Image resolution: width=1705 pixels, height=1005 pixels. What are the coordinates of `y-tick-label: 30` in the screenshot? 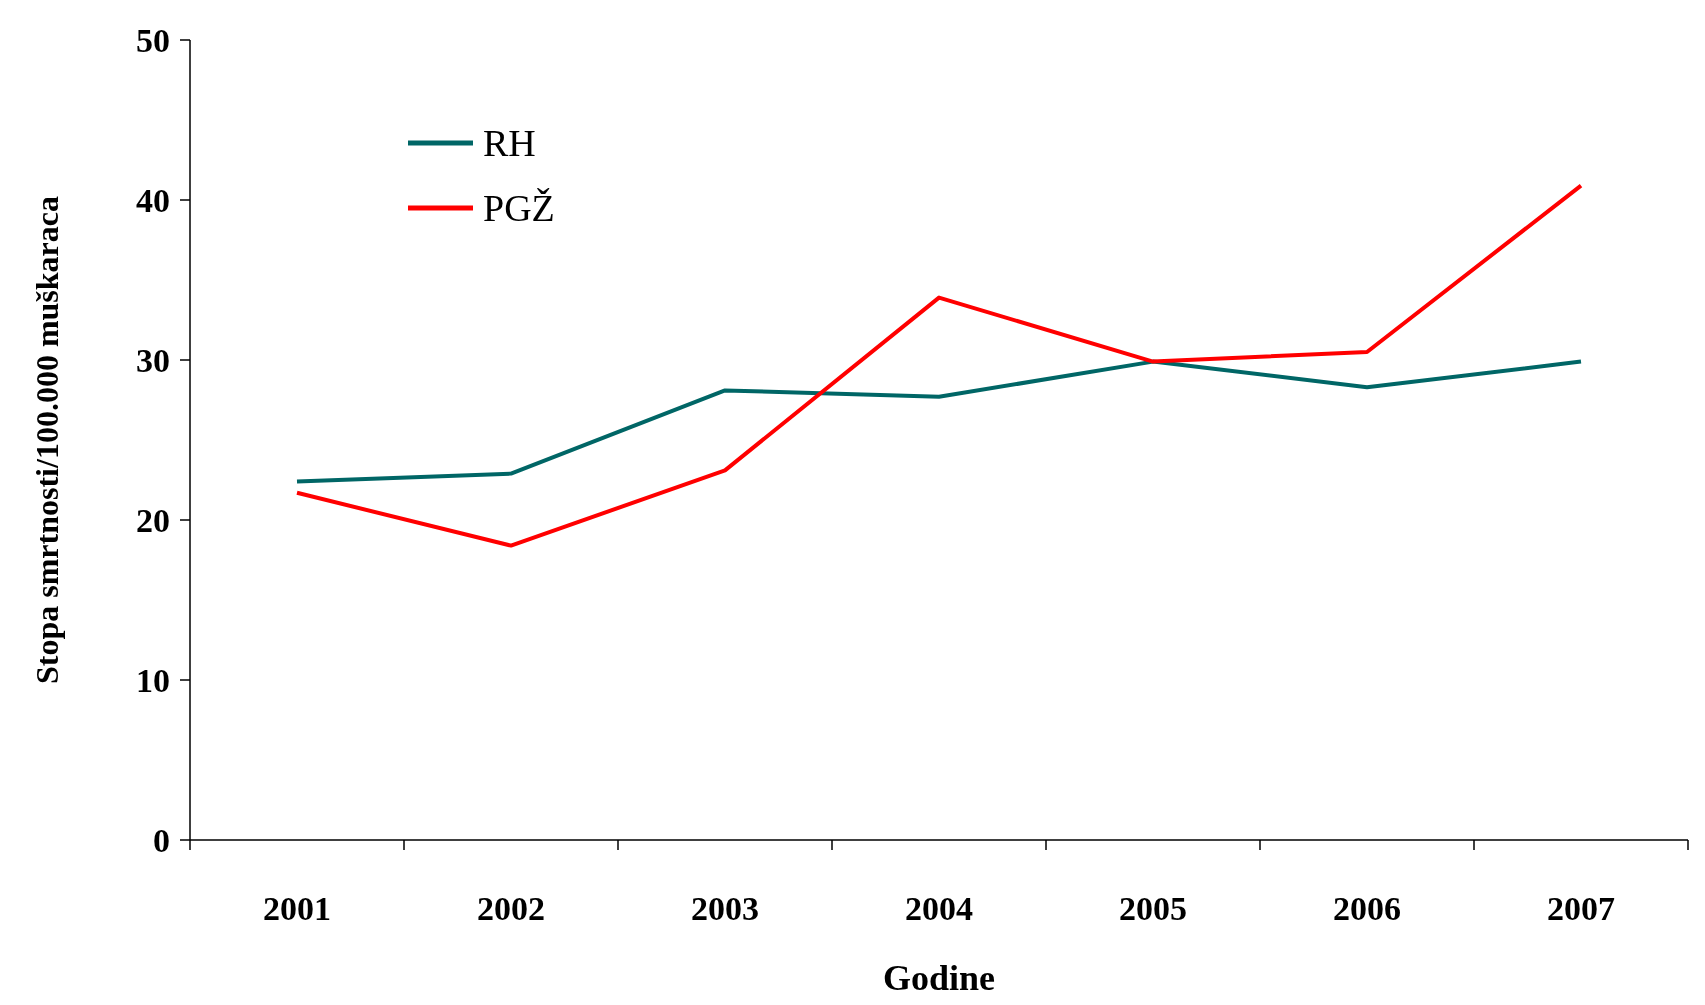 It's located at (153, 360).